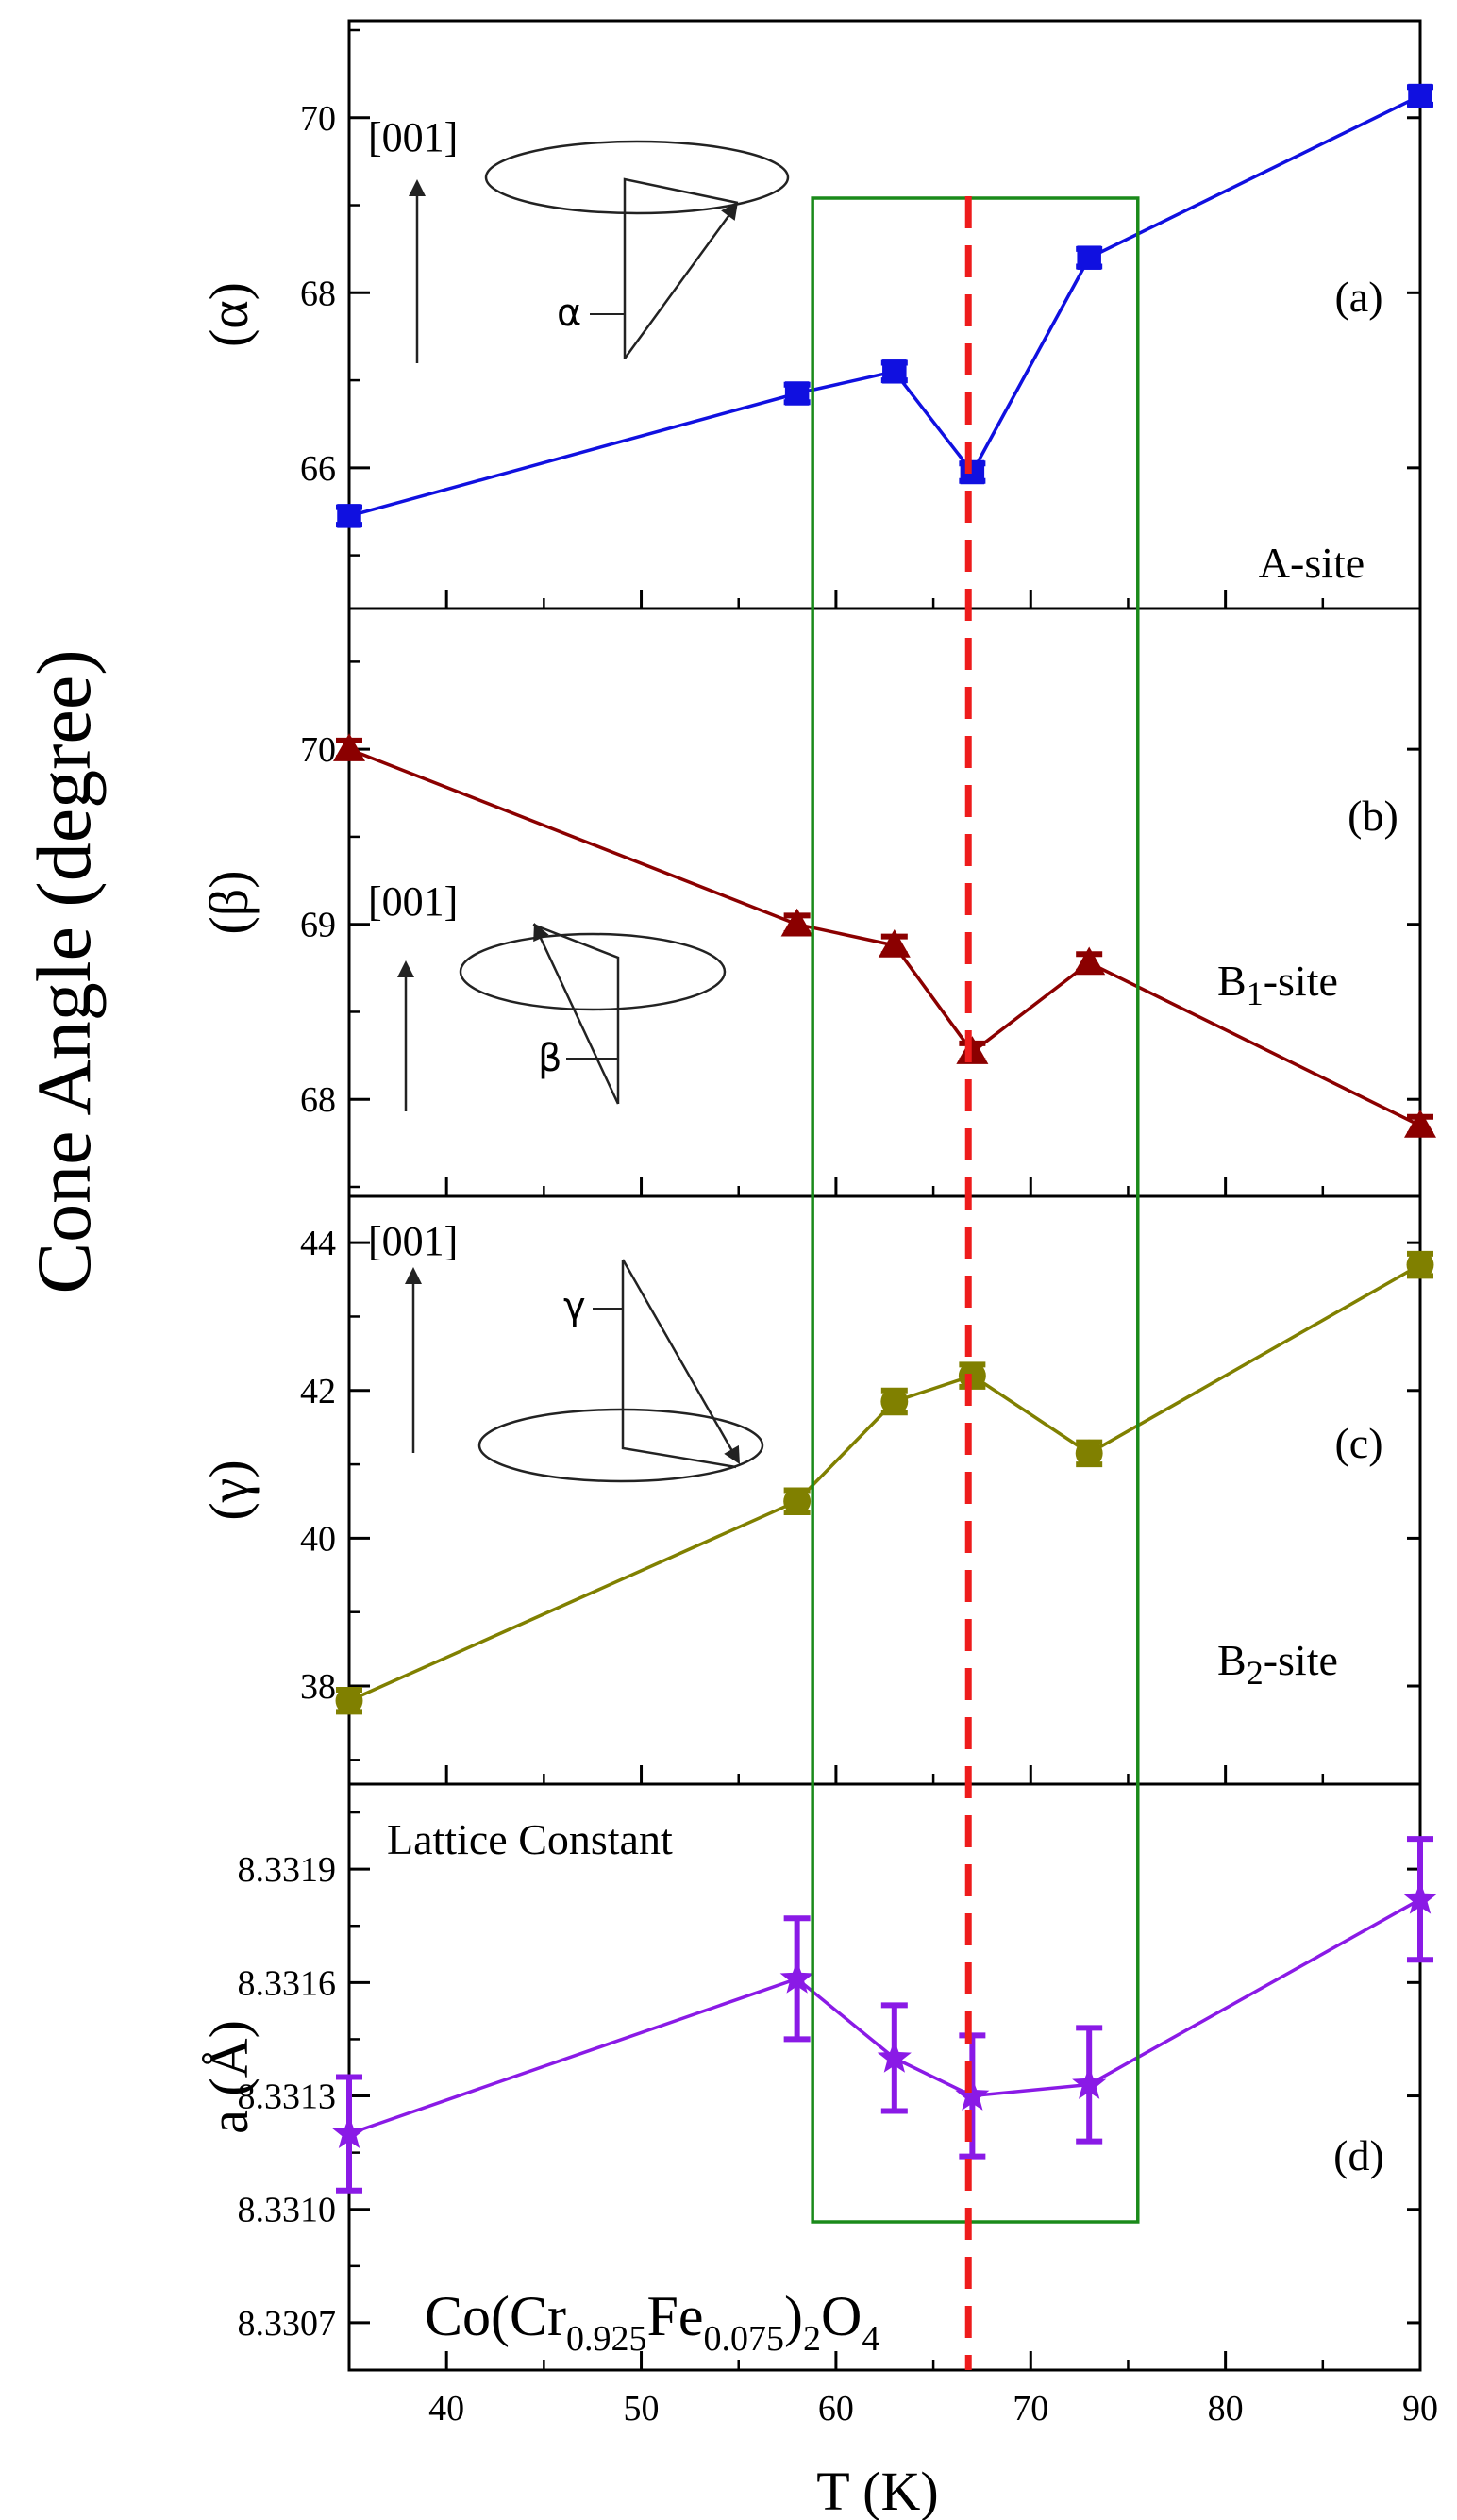 The image size is (1457, 2520). I want to click on y-tick-label: 8.3319, so click(287, 1870).